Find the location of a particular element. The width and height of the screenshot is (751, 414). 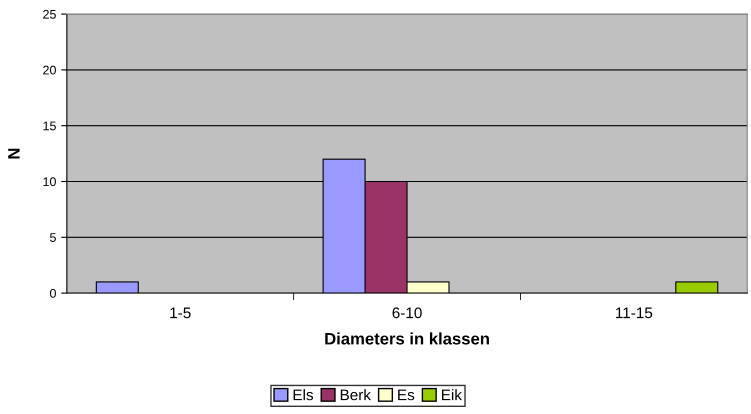

y-tick-label: 0 is located at coordinates (53, 293).